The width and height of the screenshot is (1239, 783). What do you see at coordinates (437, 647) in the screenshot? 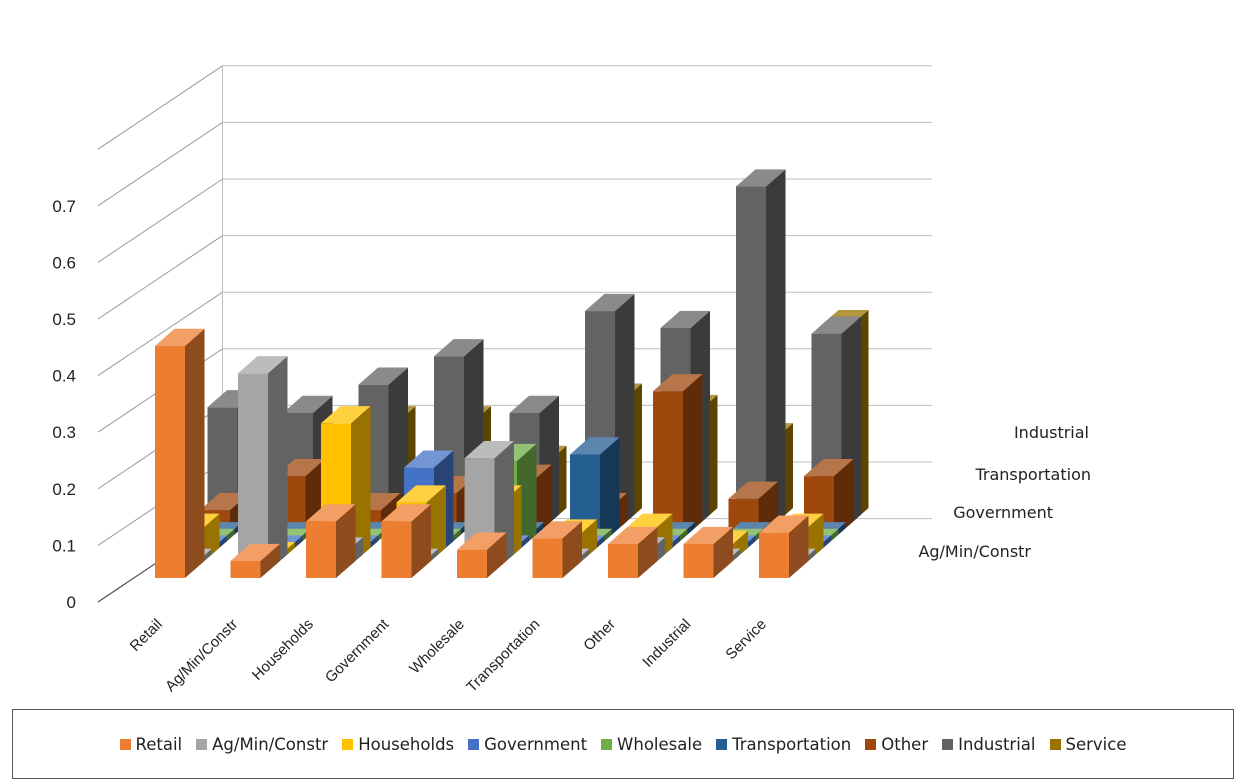
I see `category-label: Wholesale` at bounding box center [437, 647].